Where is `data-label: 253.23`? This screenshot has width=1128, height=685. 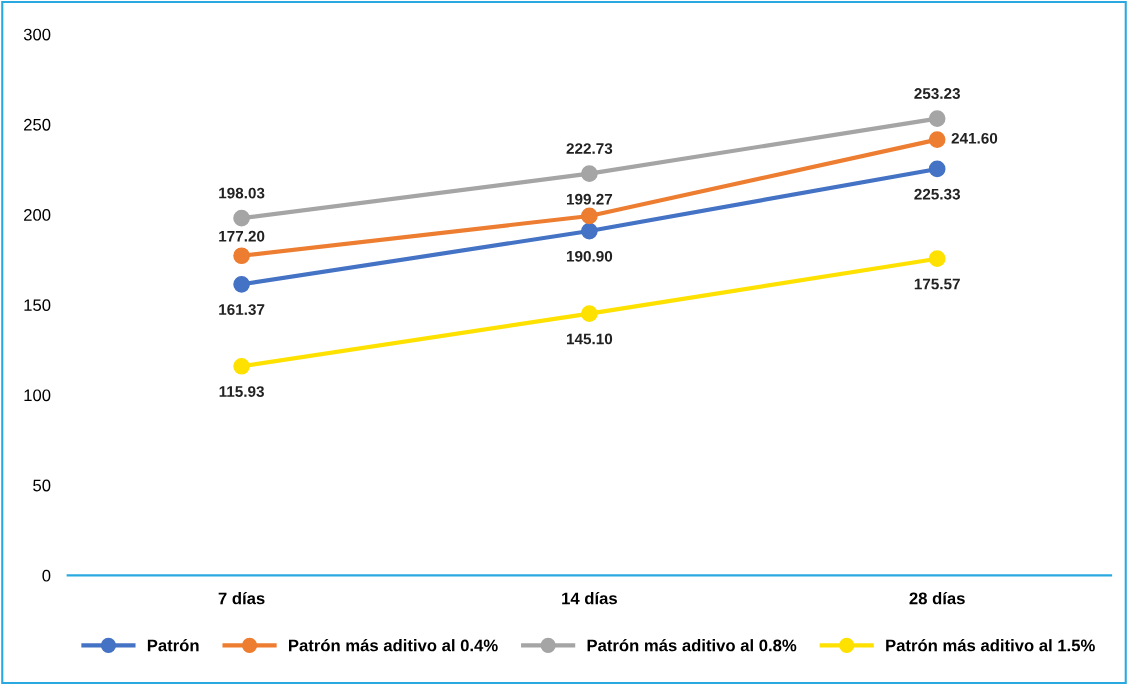 data-label: 253.23 is located at coordinates (937, 93).